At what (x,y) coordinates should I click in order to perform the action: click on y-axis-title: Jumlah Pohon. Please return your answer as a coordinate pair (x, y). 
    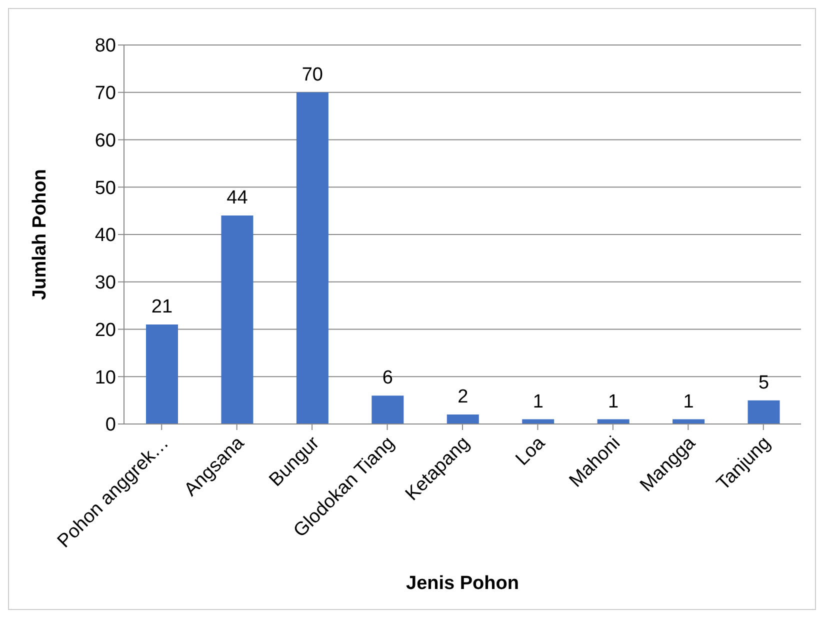
    Looking at the image, I should click on (40, 234).